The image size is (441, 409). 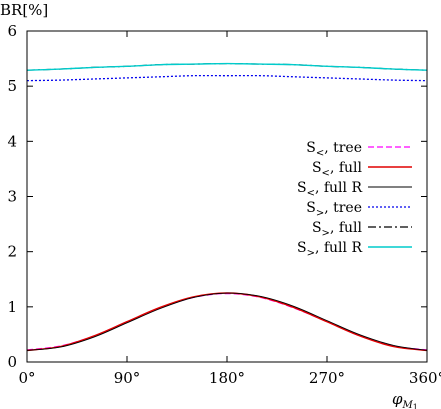 I want to click on y-tick-label: 1, so click(x=12, y=307).